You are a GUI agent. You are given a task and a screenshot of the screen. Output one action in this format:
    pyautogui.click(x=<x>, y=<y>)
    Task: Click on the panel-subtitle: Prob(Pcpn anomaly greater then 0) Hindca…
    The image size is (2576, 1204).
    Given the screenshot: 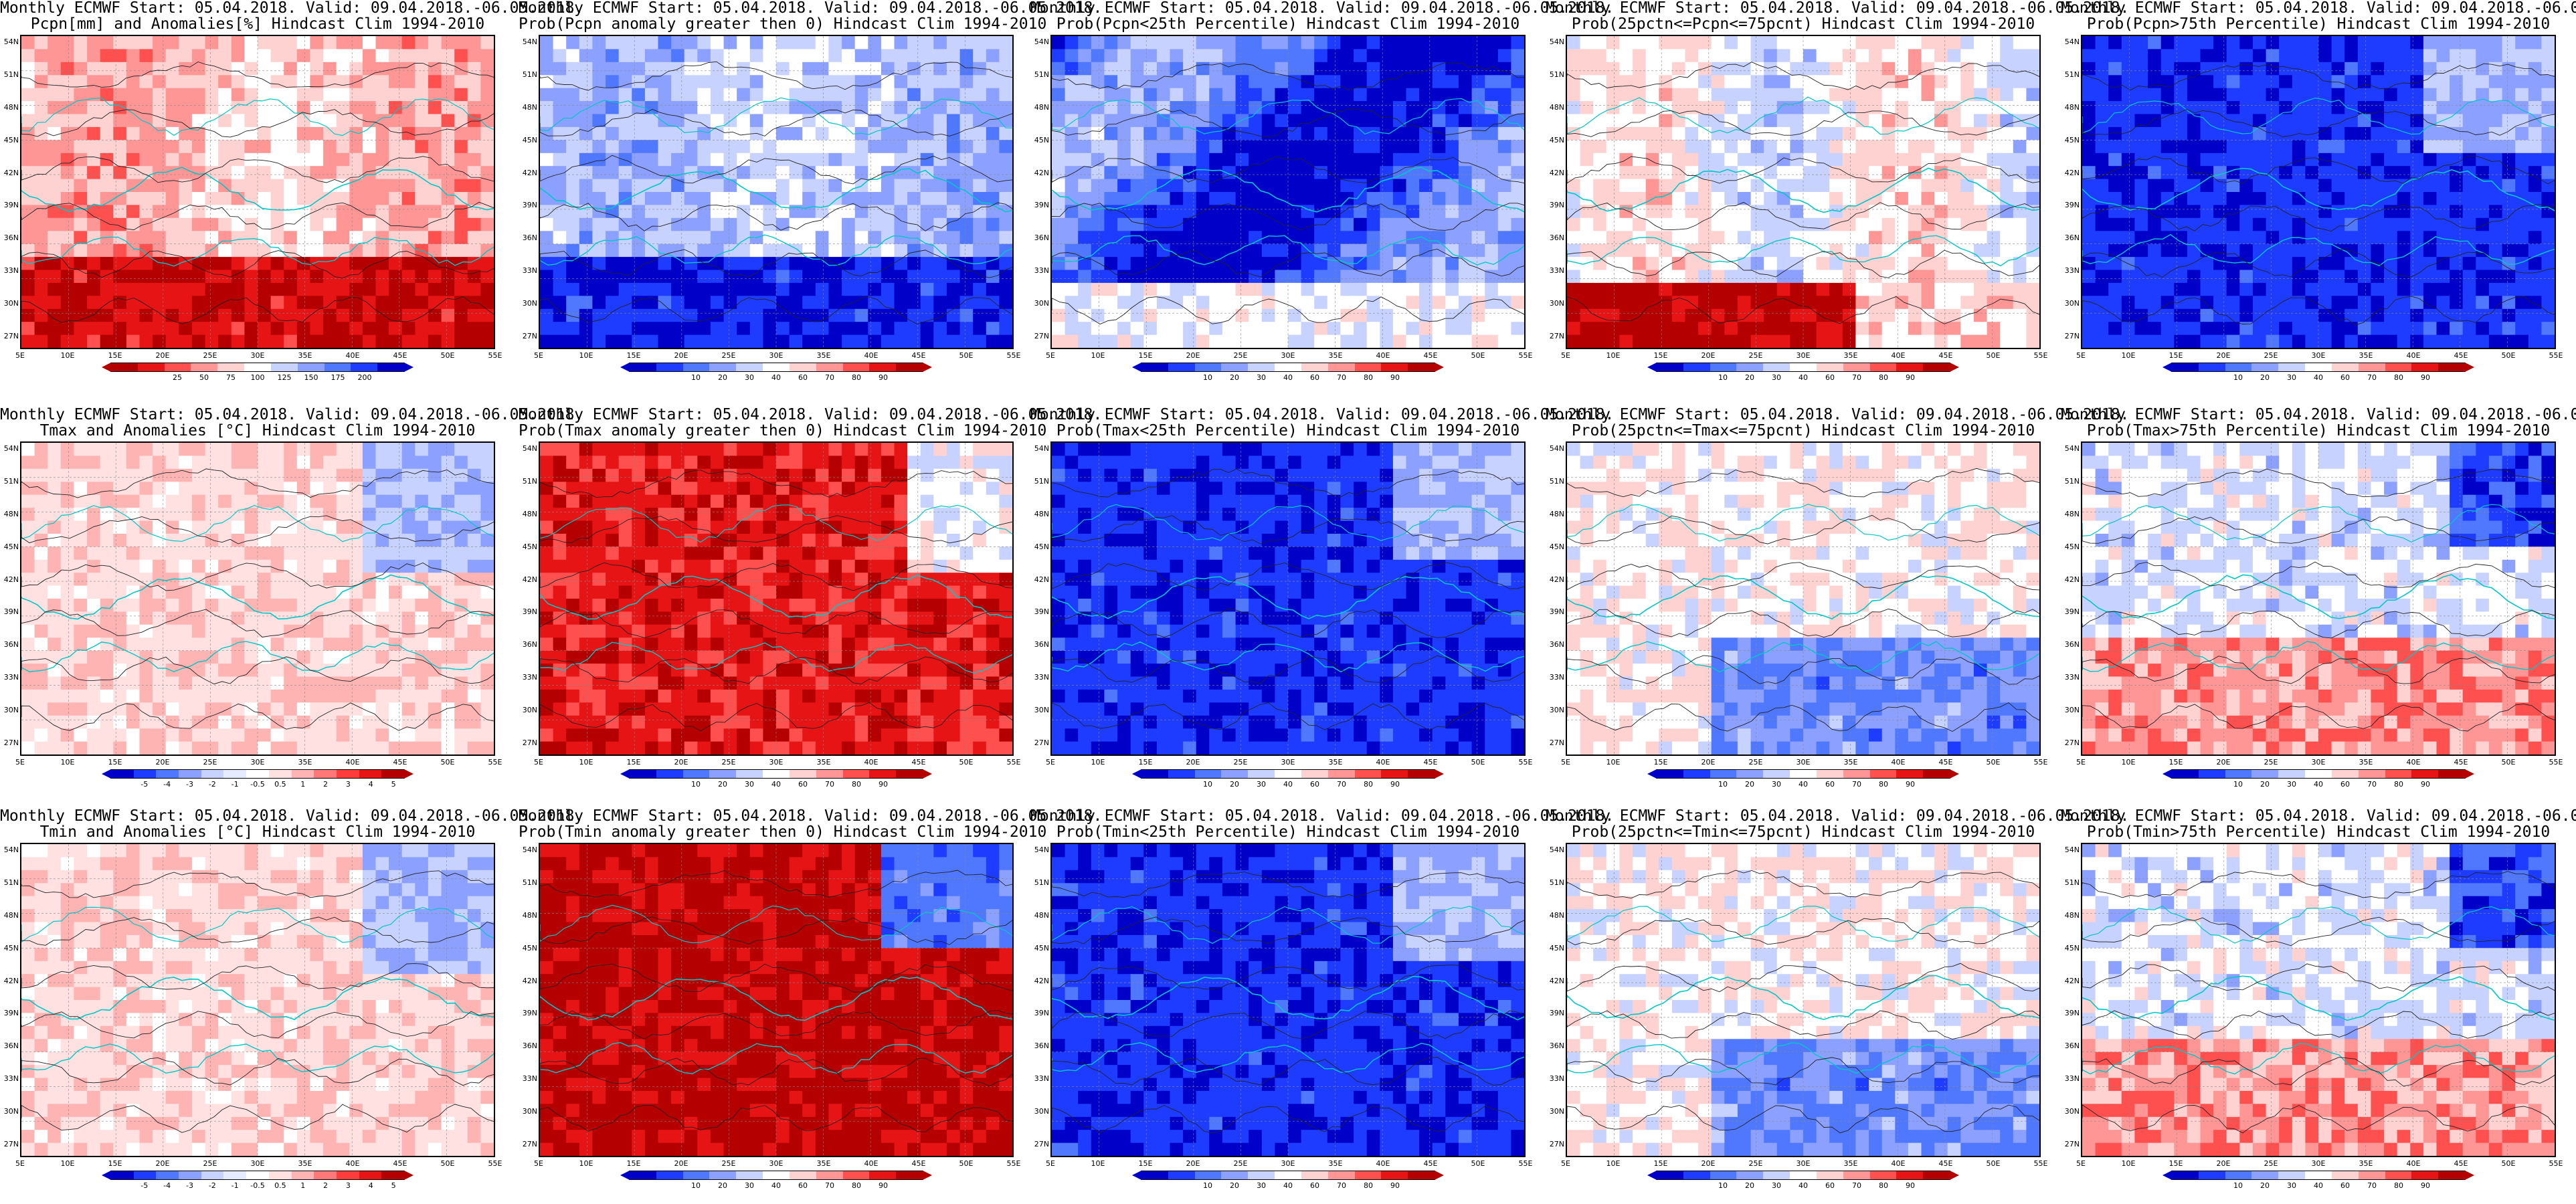 What is the action you would take?
    pyautogui.click(x=783, y=24)
    